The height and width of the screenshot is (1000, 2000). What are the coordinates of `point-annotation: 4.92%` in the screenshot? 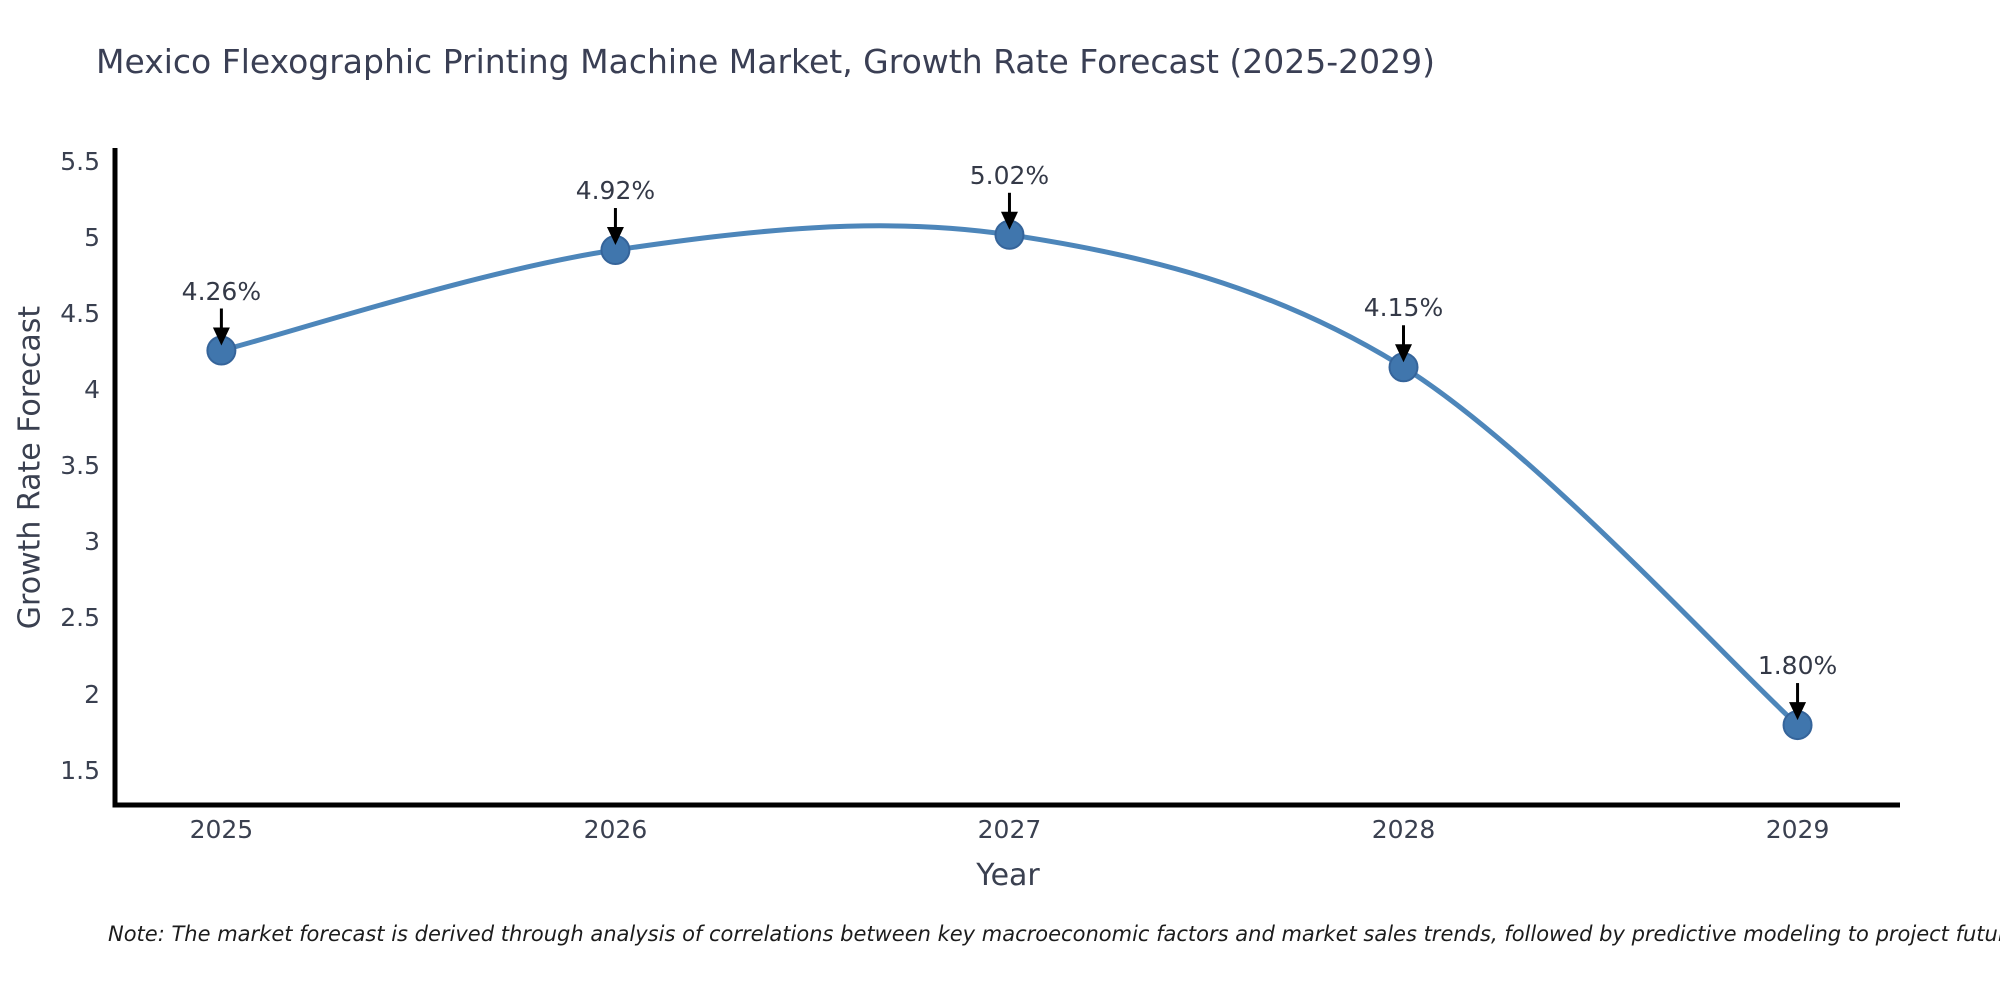 It's located at (615, 190).